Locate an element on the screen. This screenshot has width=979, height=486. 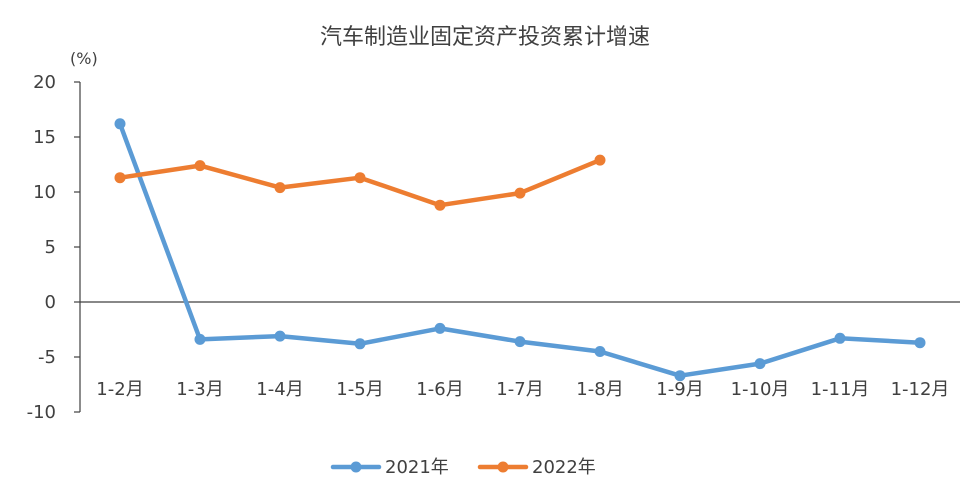
x-tick-label: 1-3月 is located at coordinates (199, 389).